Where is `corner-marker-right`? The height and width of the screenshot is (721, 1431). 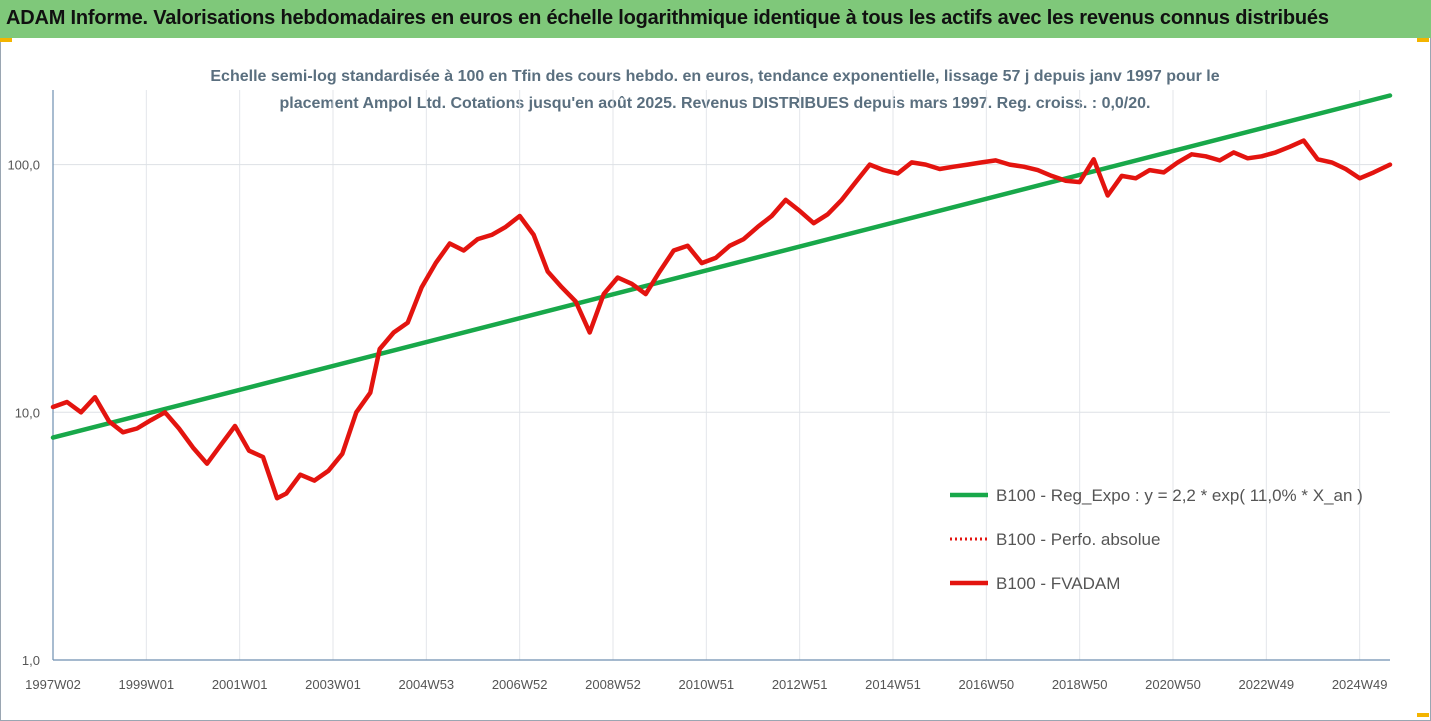 corner-marker-right is located at coordinates (1423, 40).